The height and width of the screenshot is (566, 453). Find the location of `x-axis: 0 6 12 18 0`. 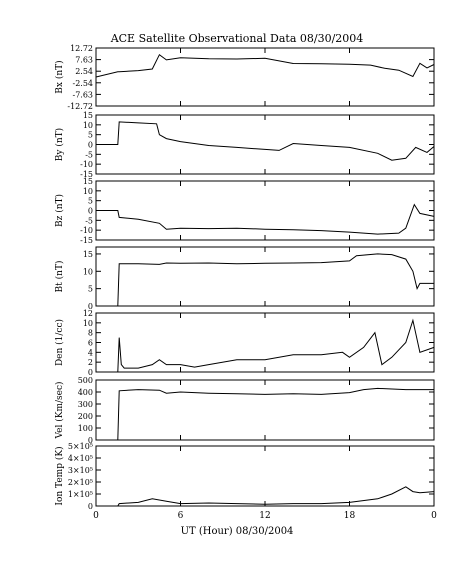

x-axis: 0 6 12 18 0 is located at coordinates (265, 516).